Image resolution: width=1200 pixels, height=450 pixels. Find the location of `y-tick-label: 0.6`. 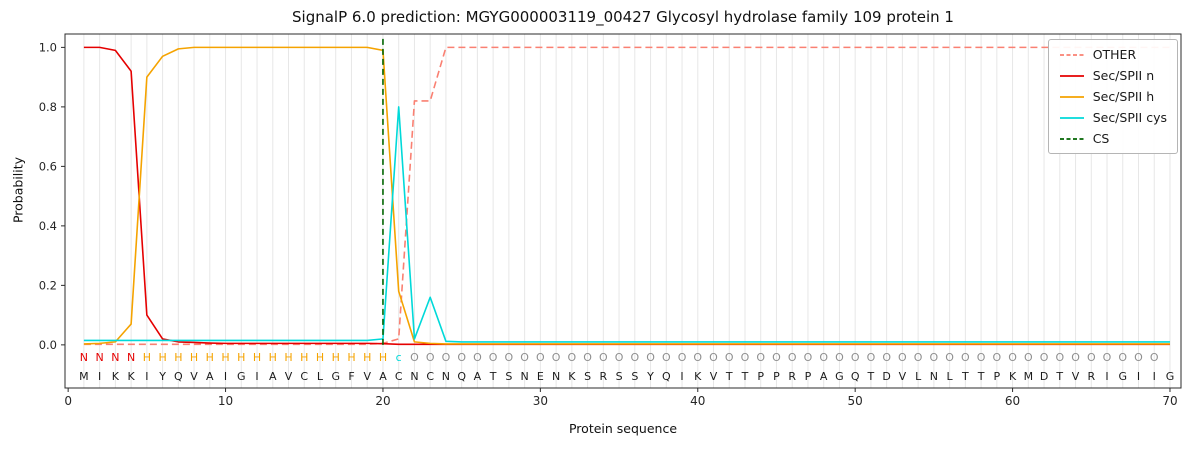

y-tick-label: 0.6 is located at coordinates (48, 166).